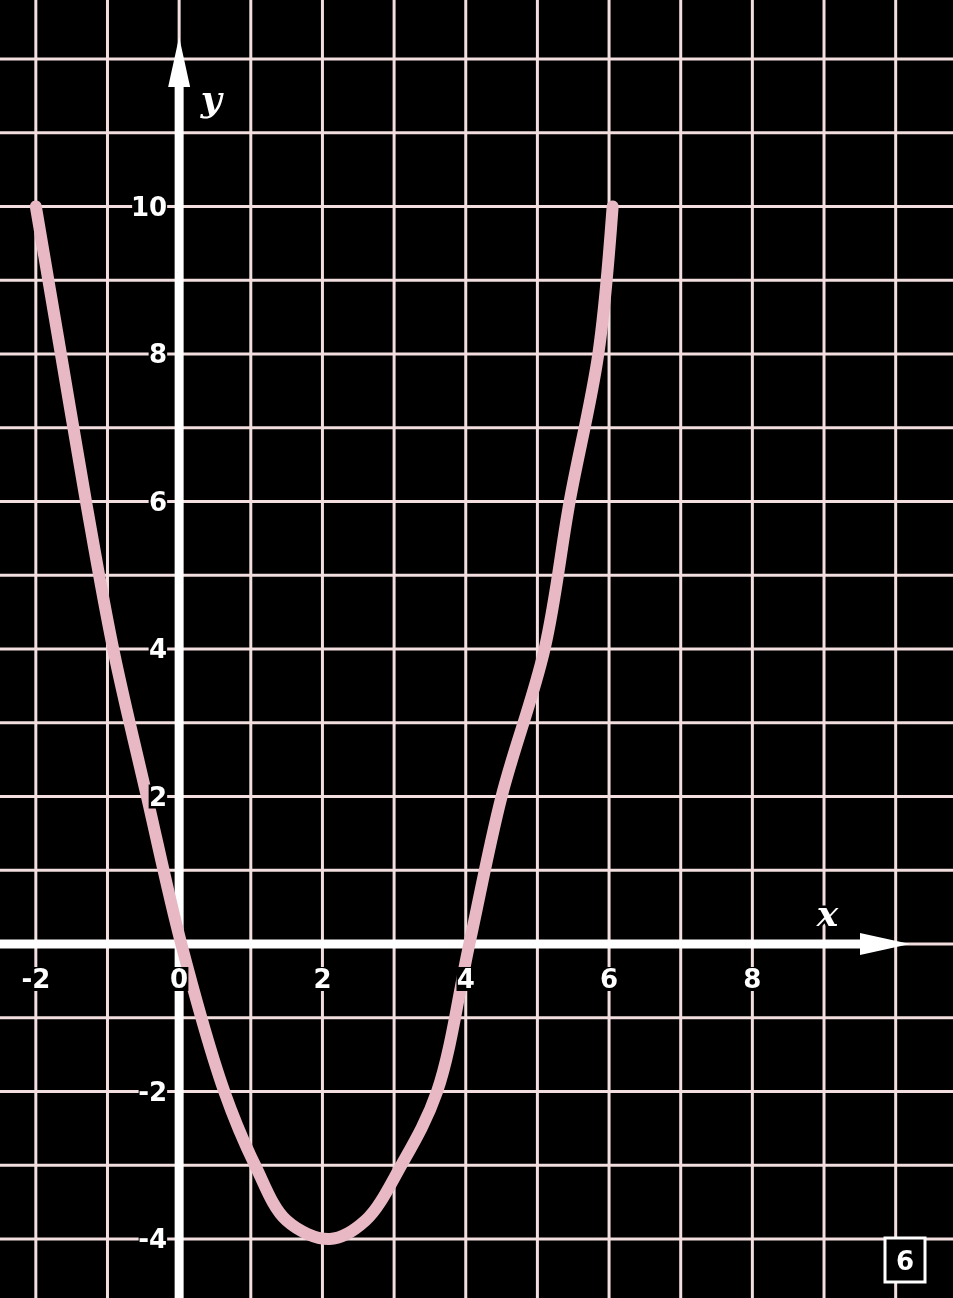  Describe the element at coordinates (211, 97) in the screenshot. I see `y-axis-title: y` at that location.